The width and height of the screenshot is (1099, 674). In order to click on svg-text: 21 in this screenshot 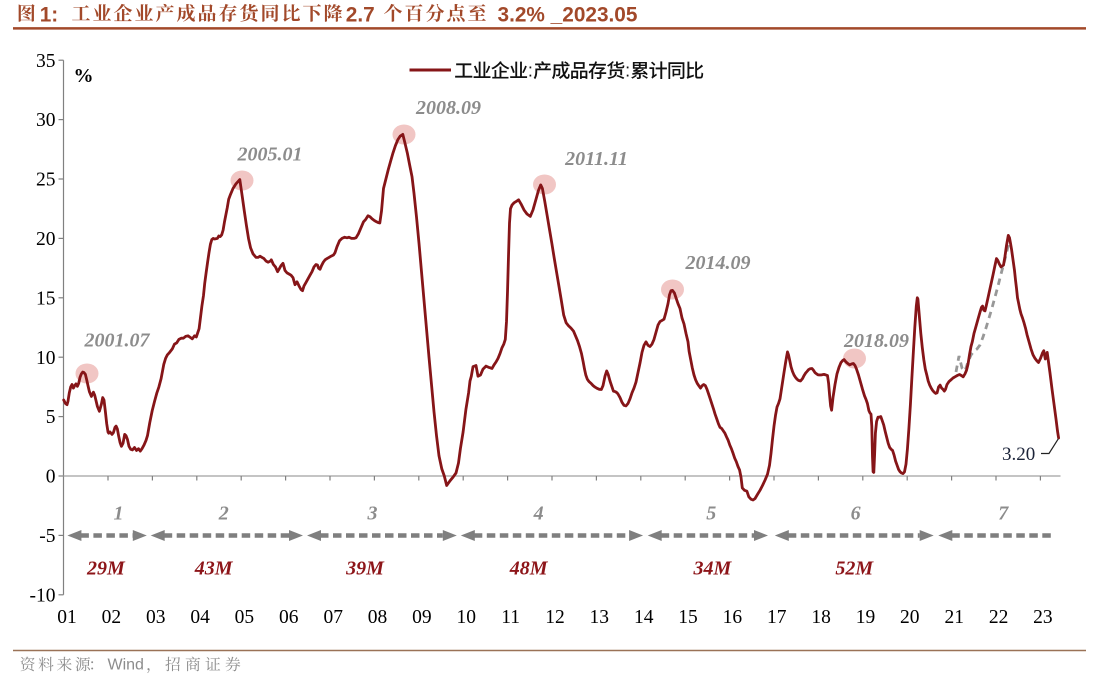, I will do `click(954, 617)`.